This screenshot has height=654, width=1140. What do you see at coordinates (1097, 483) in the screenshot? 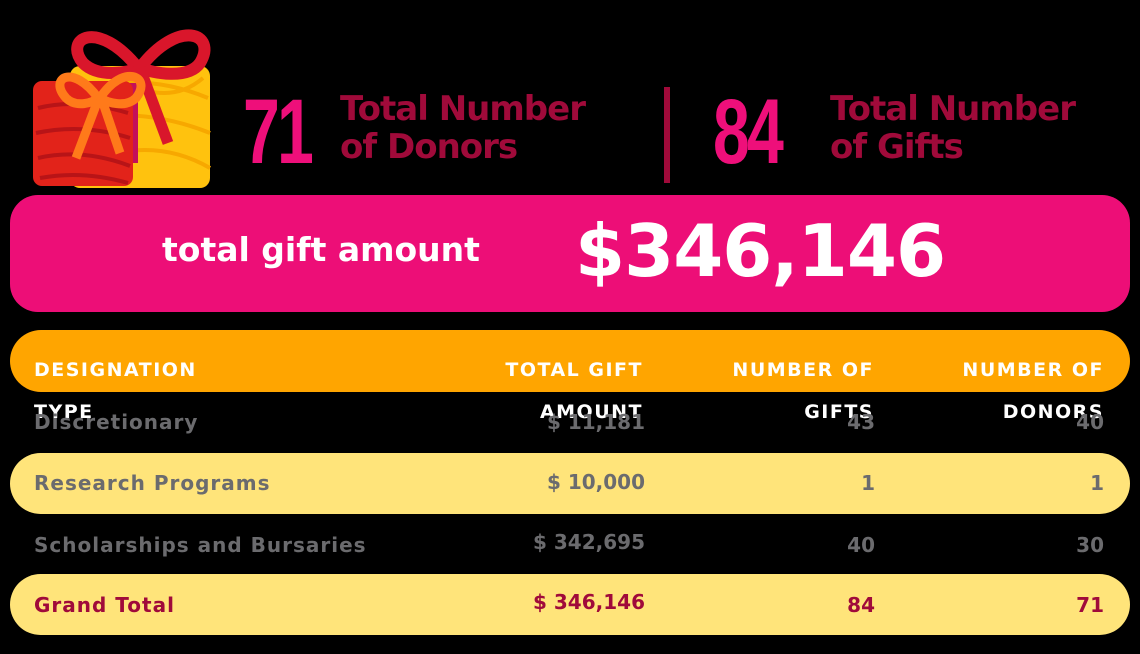
I see `cell-donors: 1` at bounding box center [1097, 483].